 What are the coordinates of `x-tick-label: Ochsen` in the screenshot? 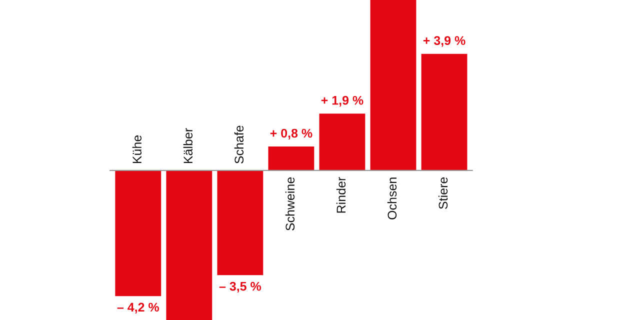 It's located at (392, 199).